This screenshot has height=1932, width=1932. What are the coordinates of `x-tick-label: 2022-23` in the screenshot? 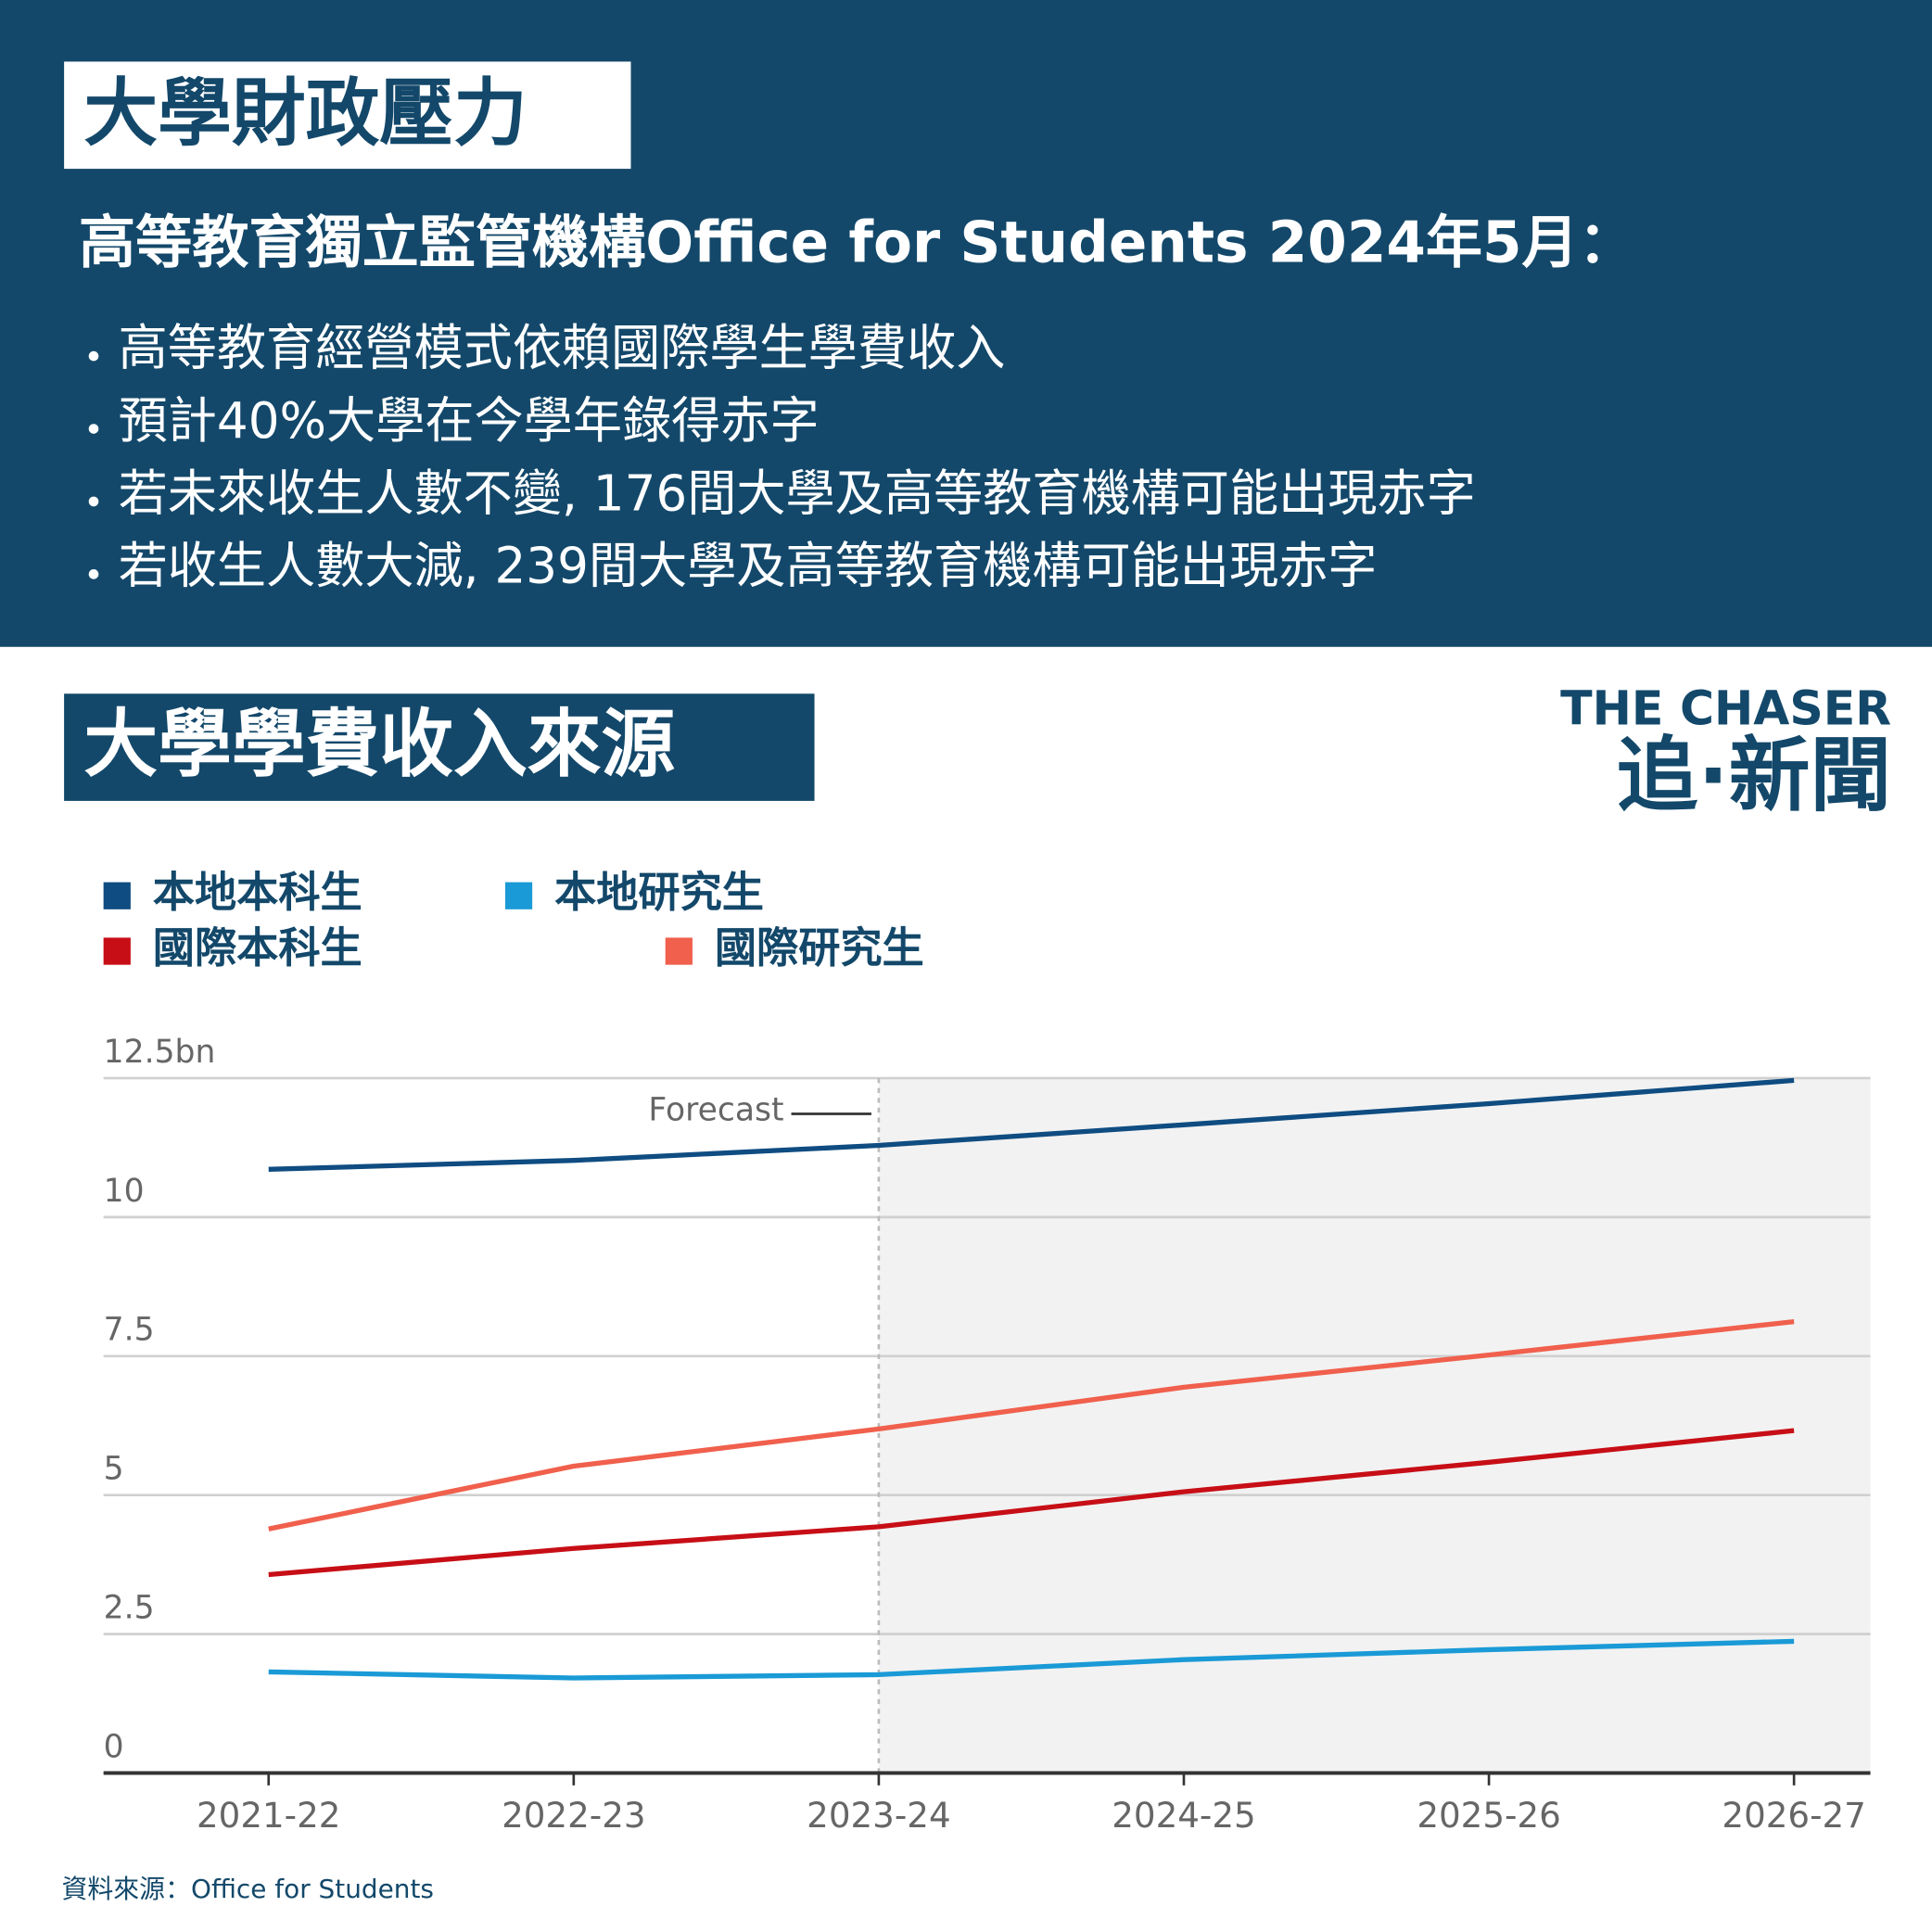 It's located at (573, 1815).